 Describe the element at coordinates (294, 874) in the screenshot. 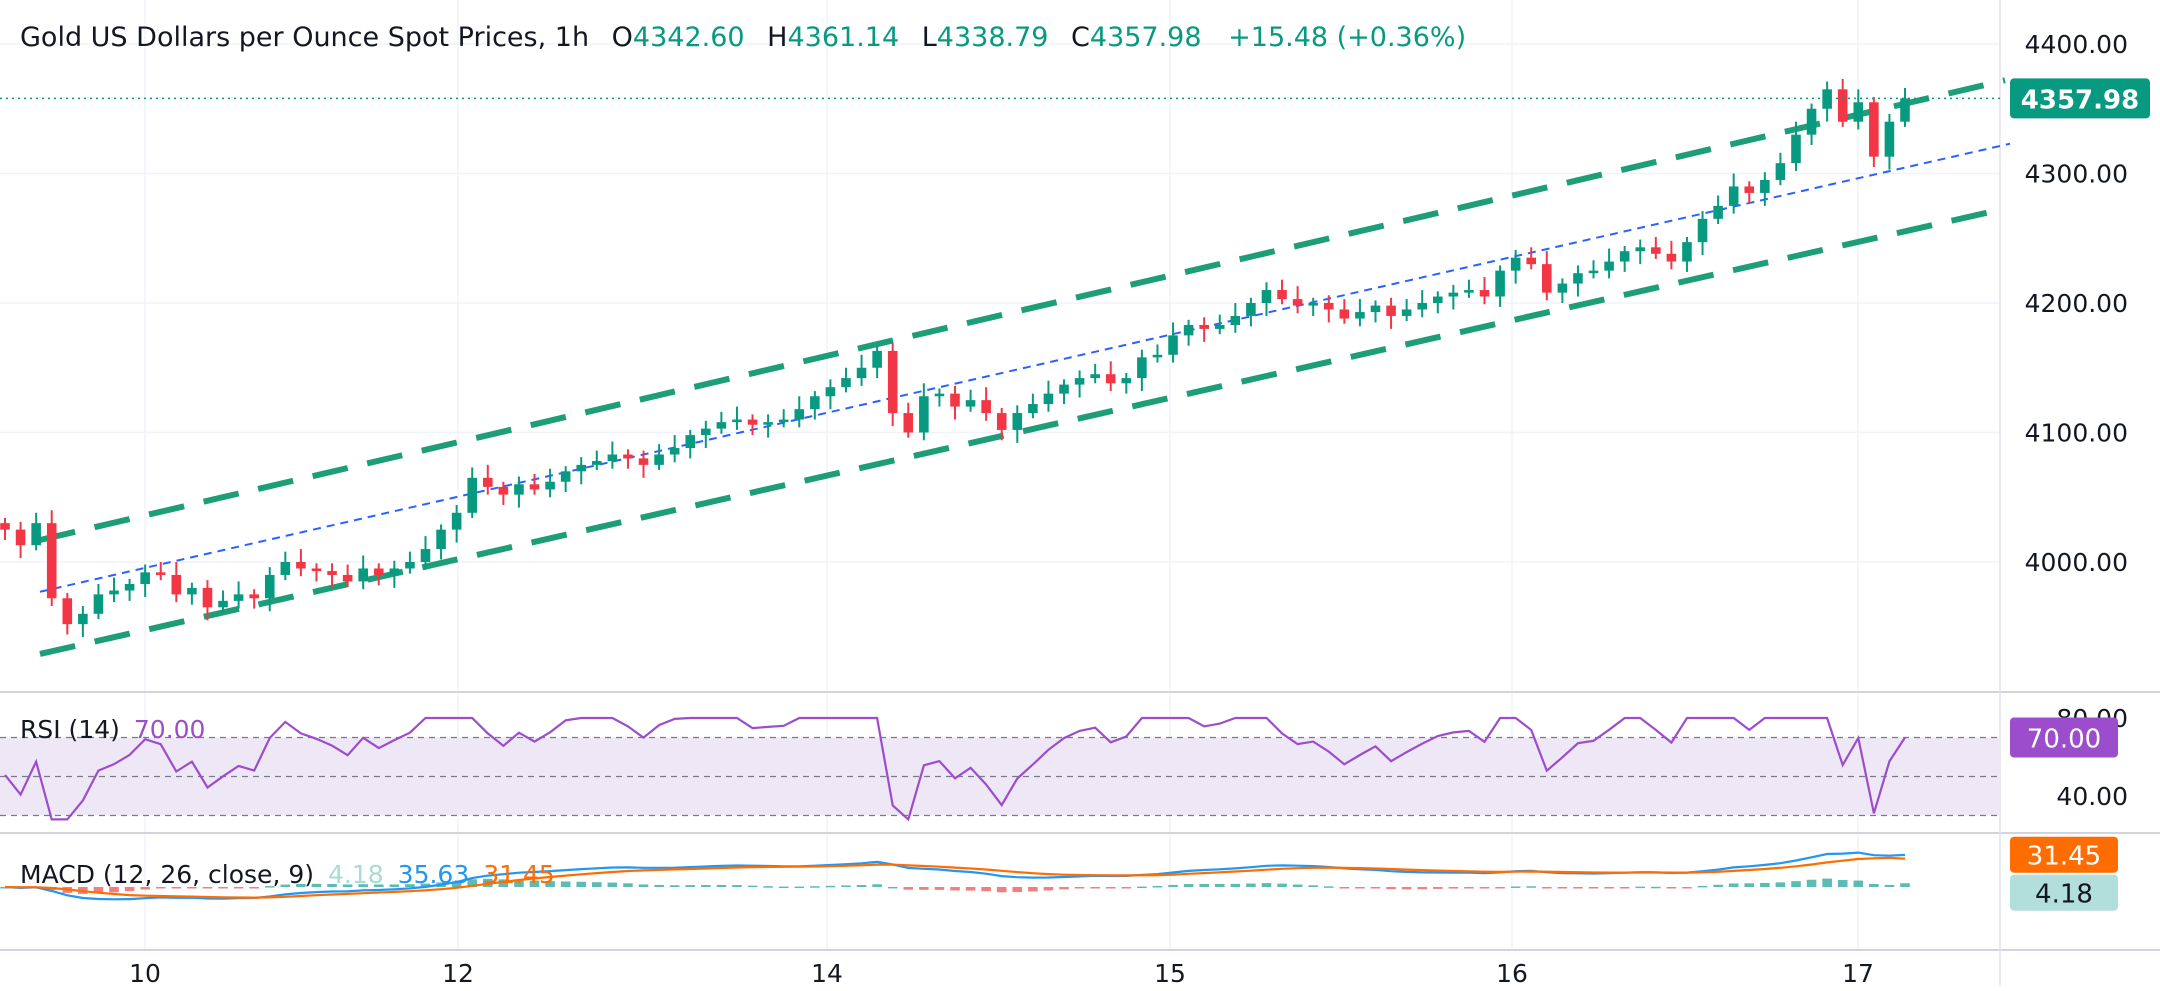

I see `macd-legend: MACD (12, 26, close, 9) 4.18 35.63 31.45` at that location.